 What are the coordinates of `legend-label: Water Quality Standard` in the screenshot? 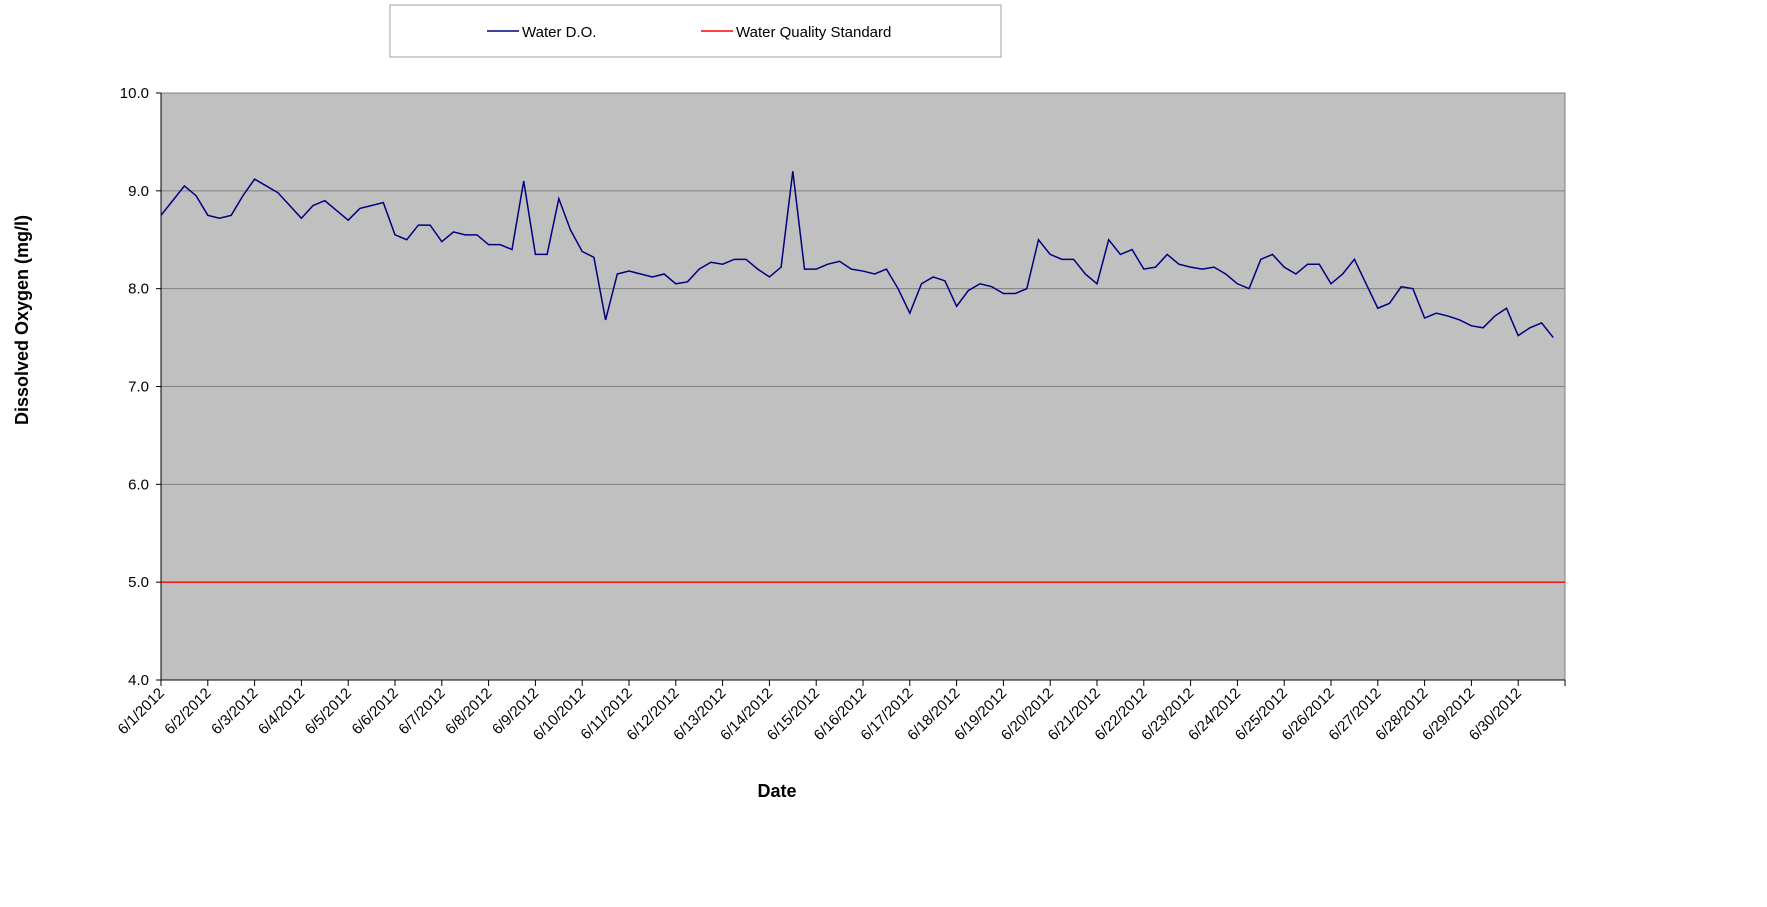 It's located at (813, 32).